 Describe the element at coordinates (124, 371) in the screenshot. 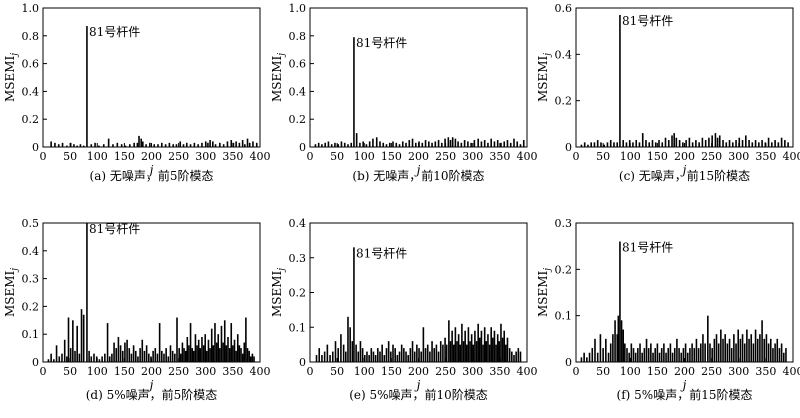

I see `x-tick-label: 150` at that location.